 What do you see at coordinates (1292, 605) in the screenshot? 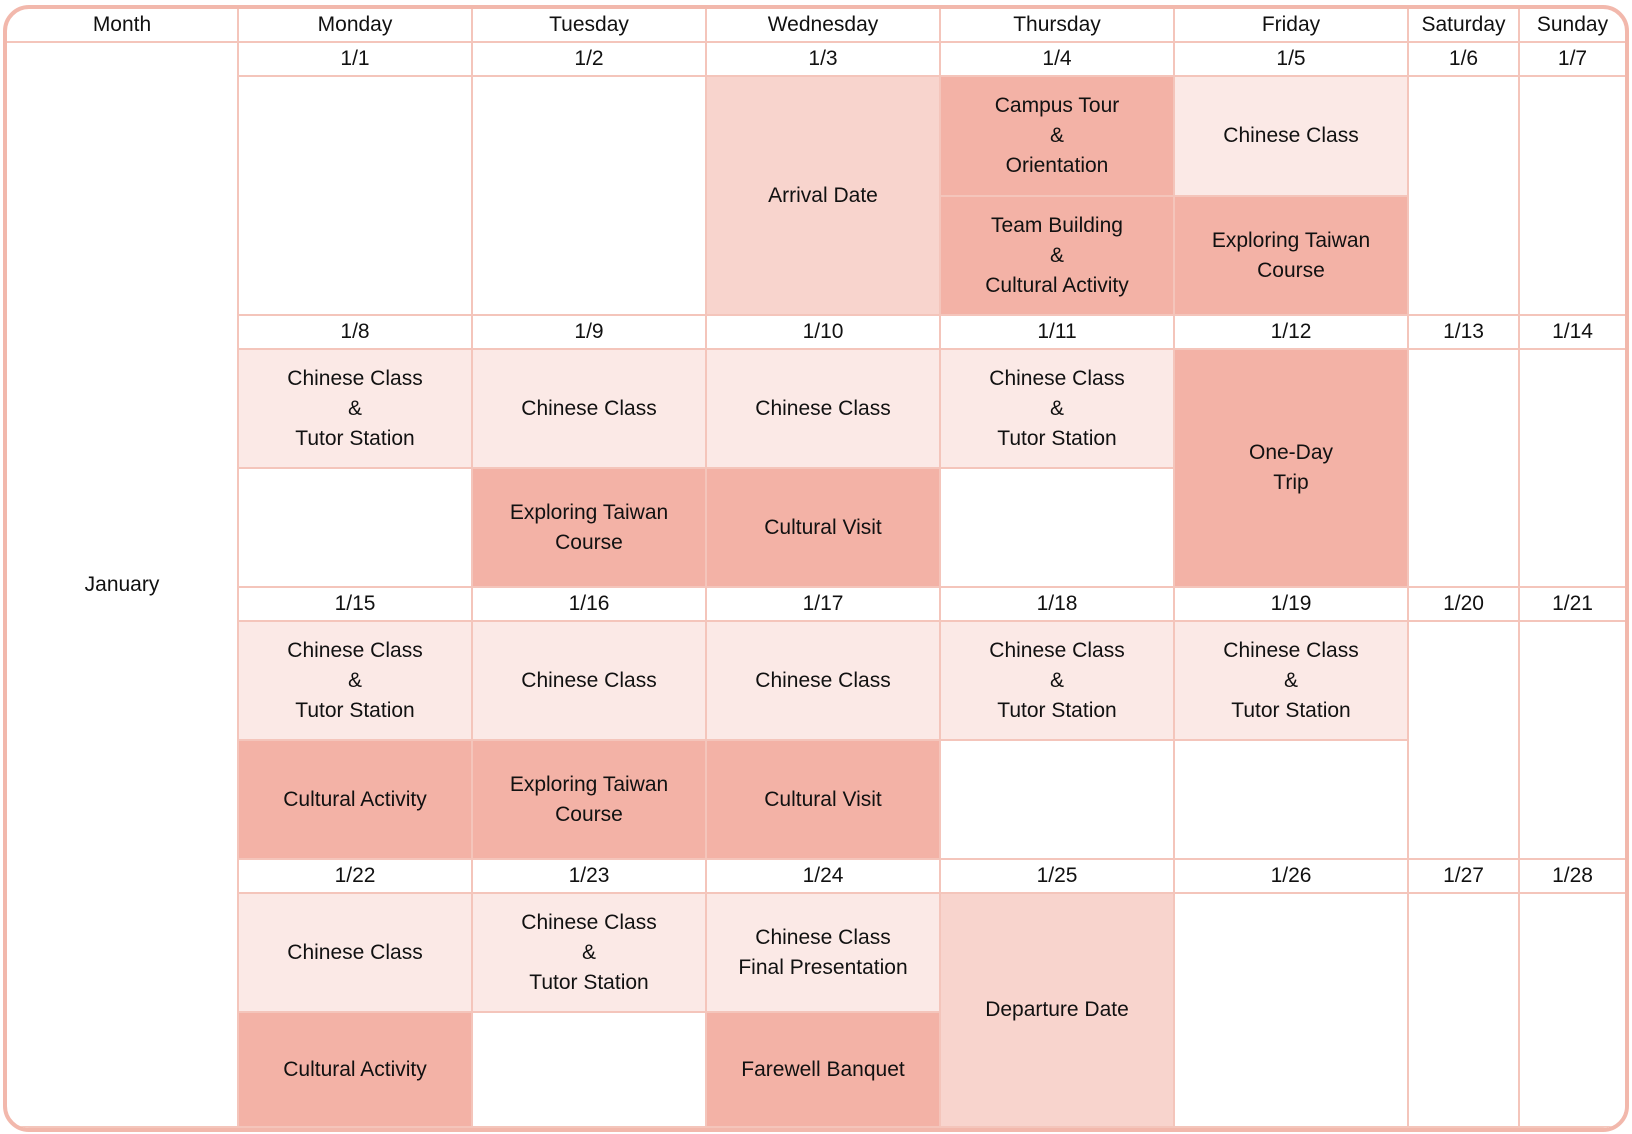
I see `date-cell: 1/19` at bounding box center [1292, 605].